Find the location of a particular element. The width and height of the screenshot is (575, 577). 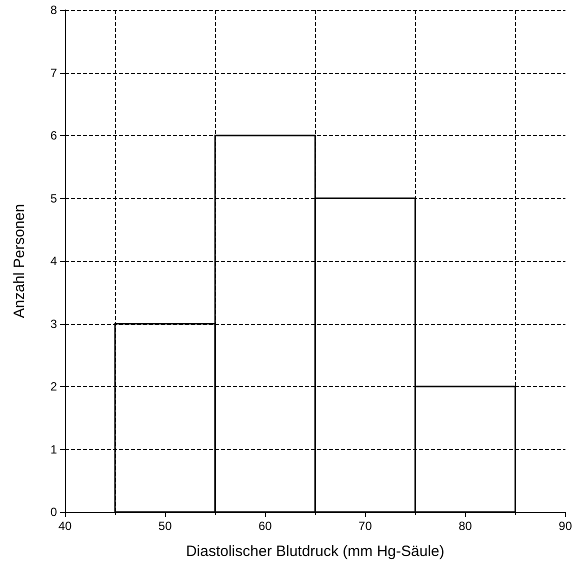

y-tick-label: 0 is located at coordinates (54, 512).